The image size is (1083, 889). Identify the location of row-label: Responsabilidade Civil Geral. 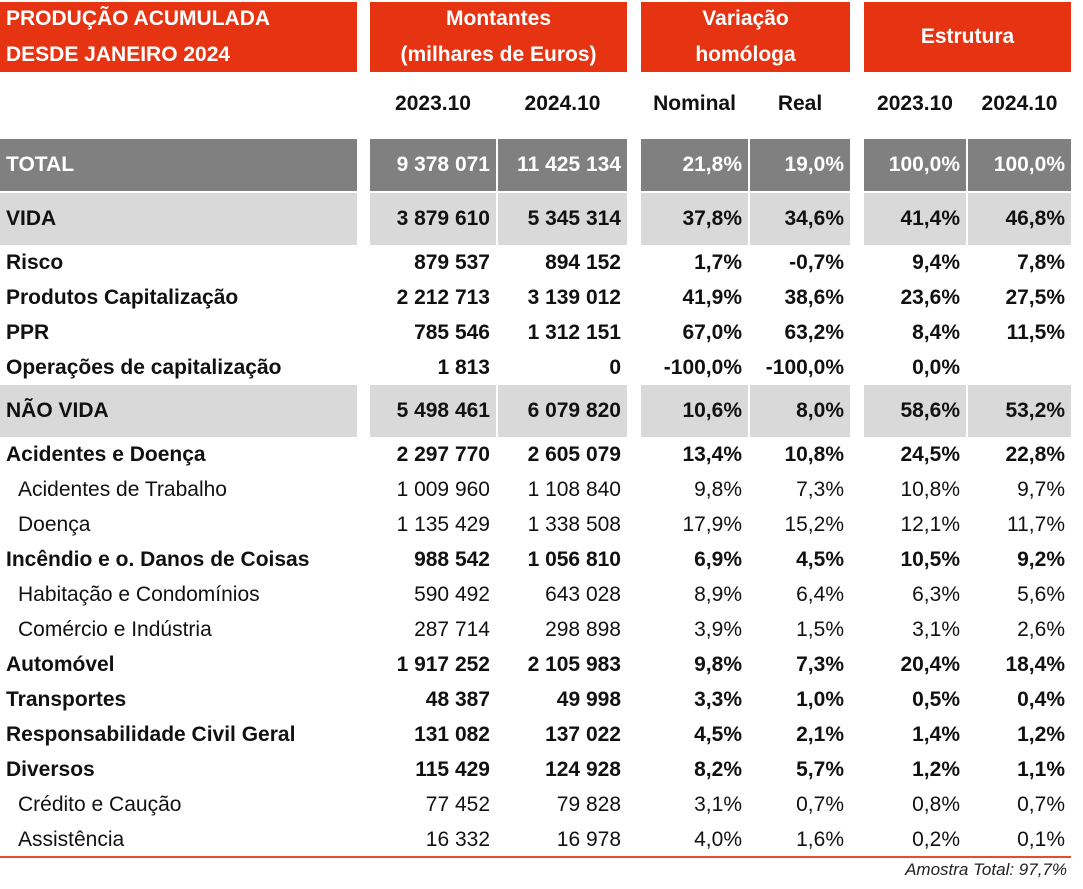
(151, 734).